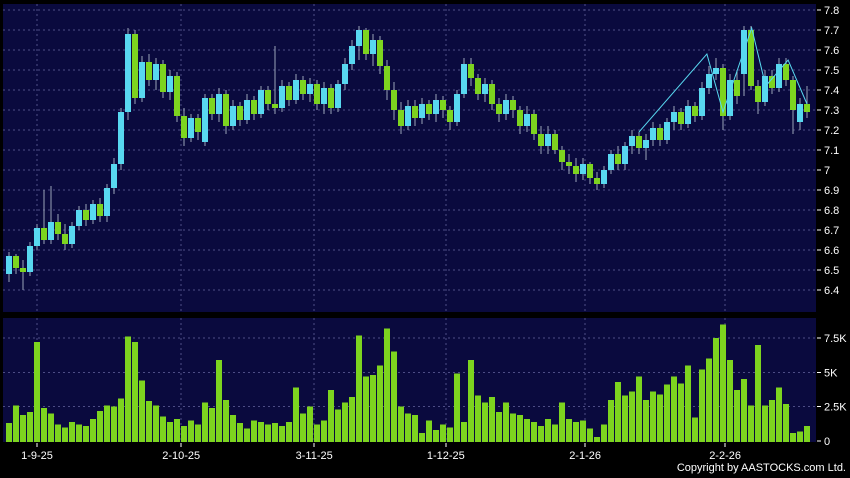  Describe the element at coordinates (37, 456) in the screenshot. I see `date-axis-label: 1-9-25` at that location.